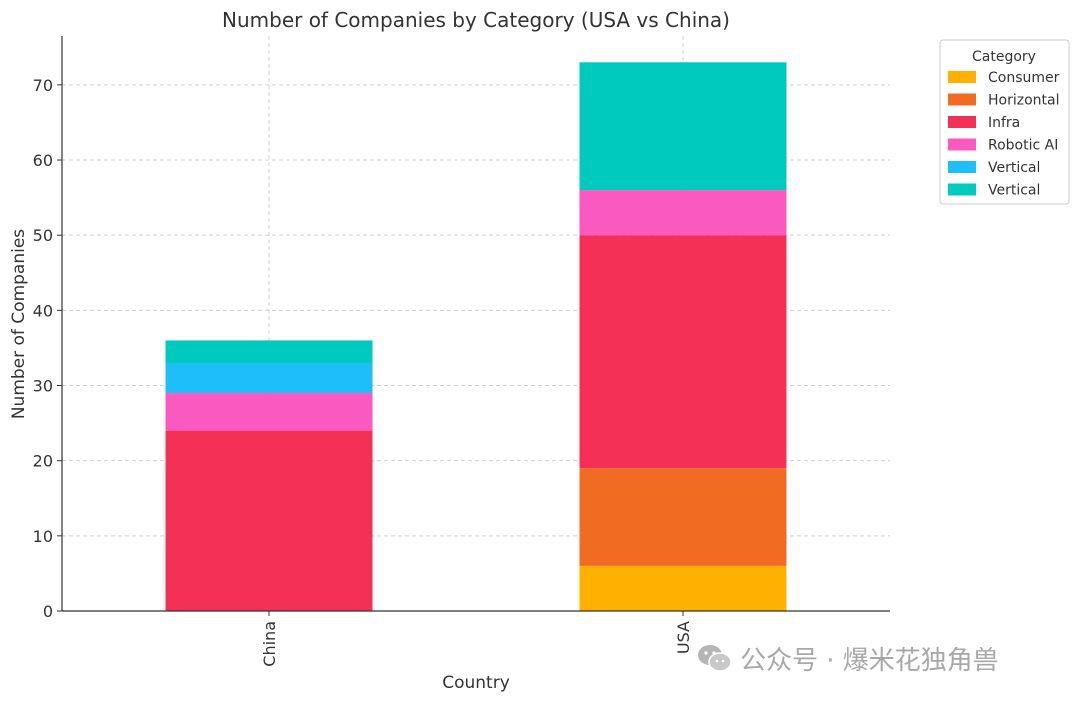 This screenshot has width=1080, height=706. What do you see at coordinates (683, 637) in the screenshot?
I see `x-tick-label: USA` at bounding box center [683, 637].